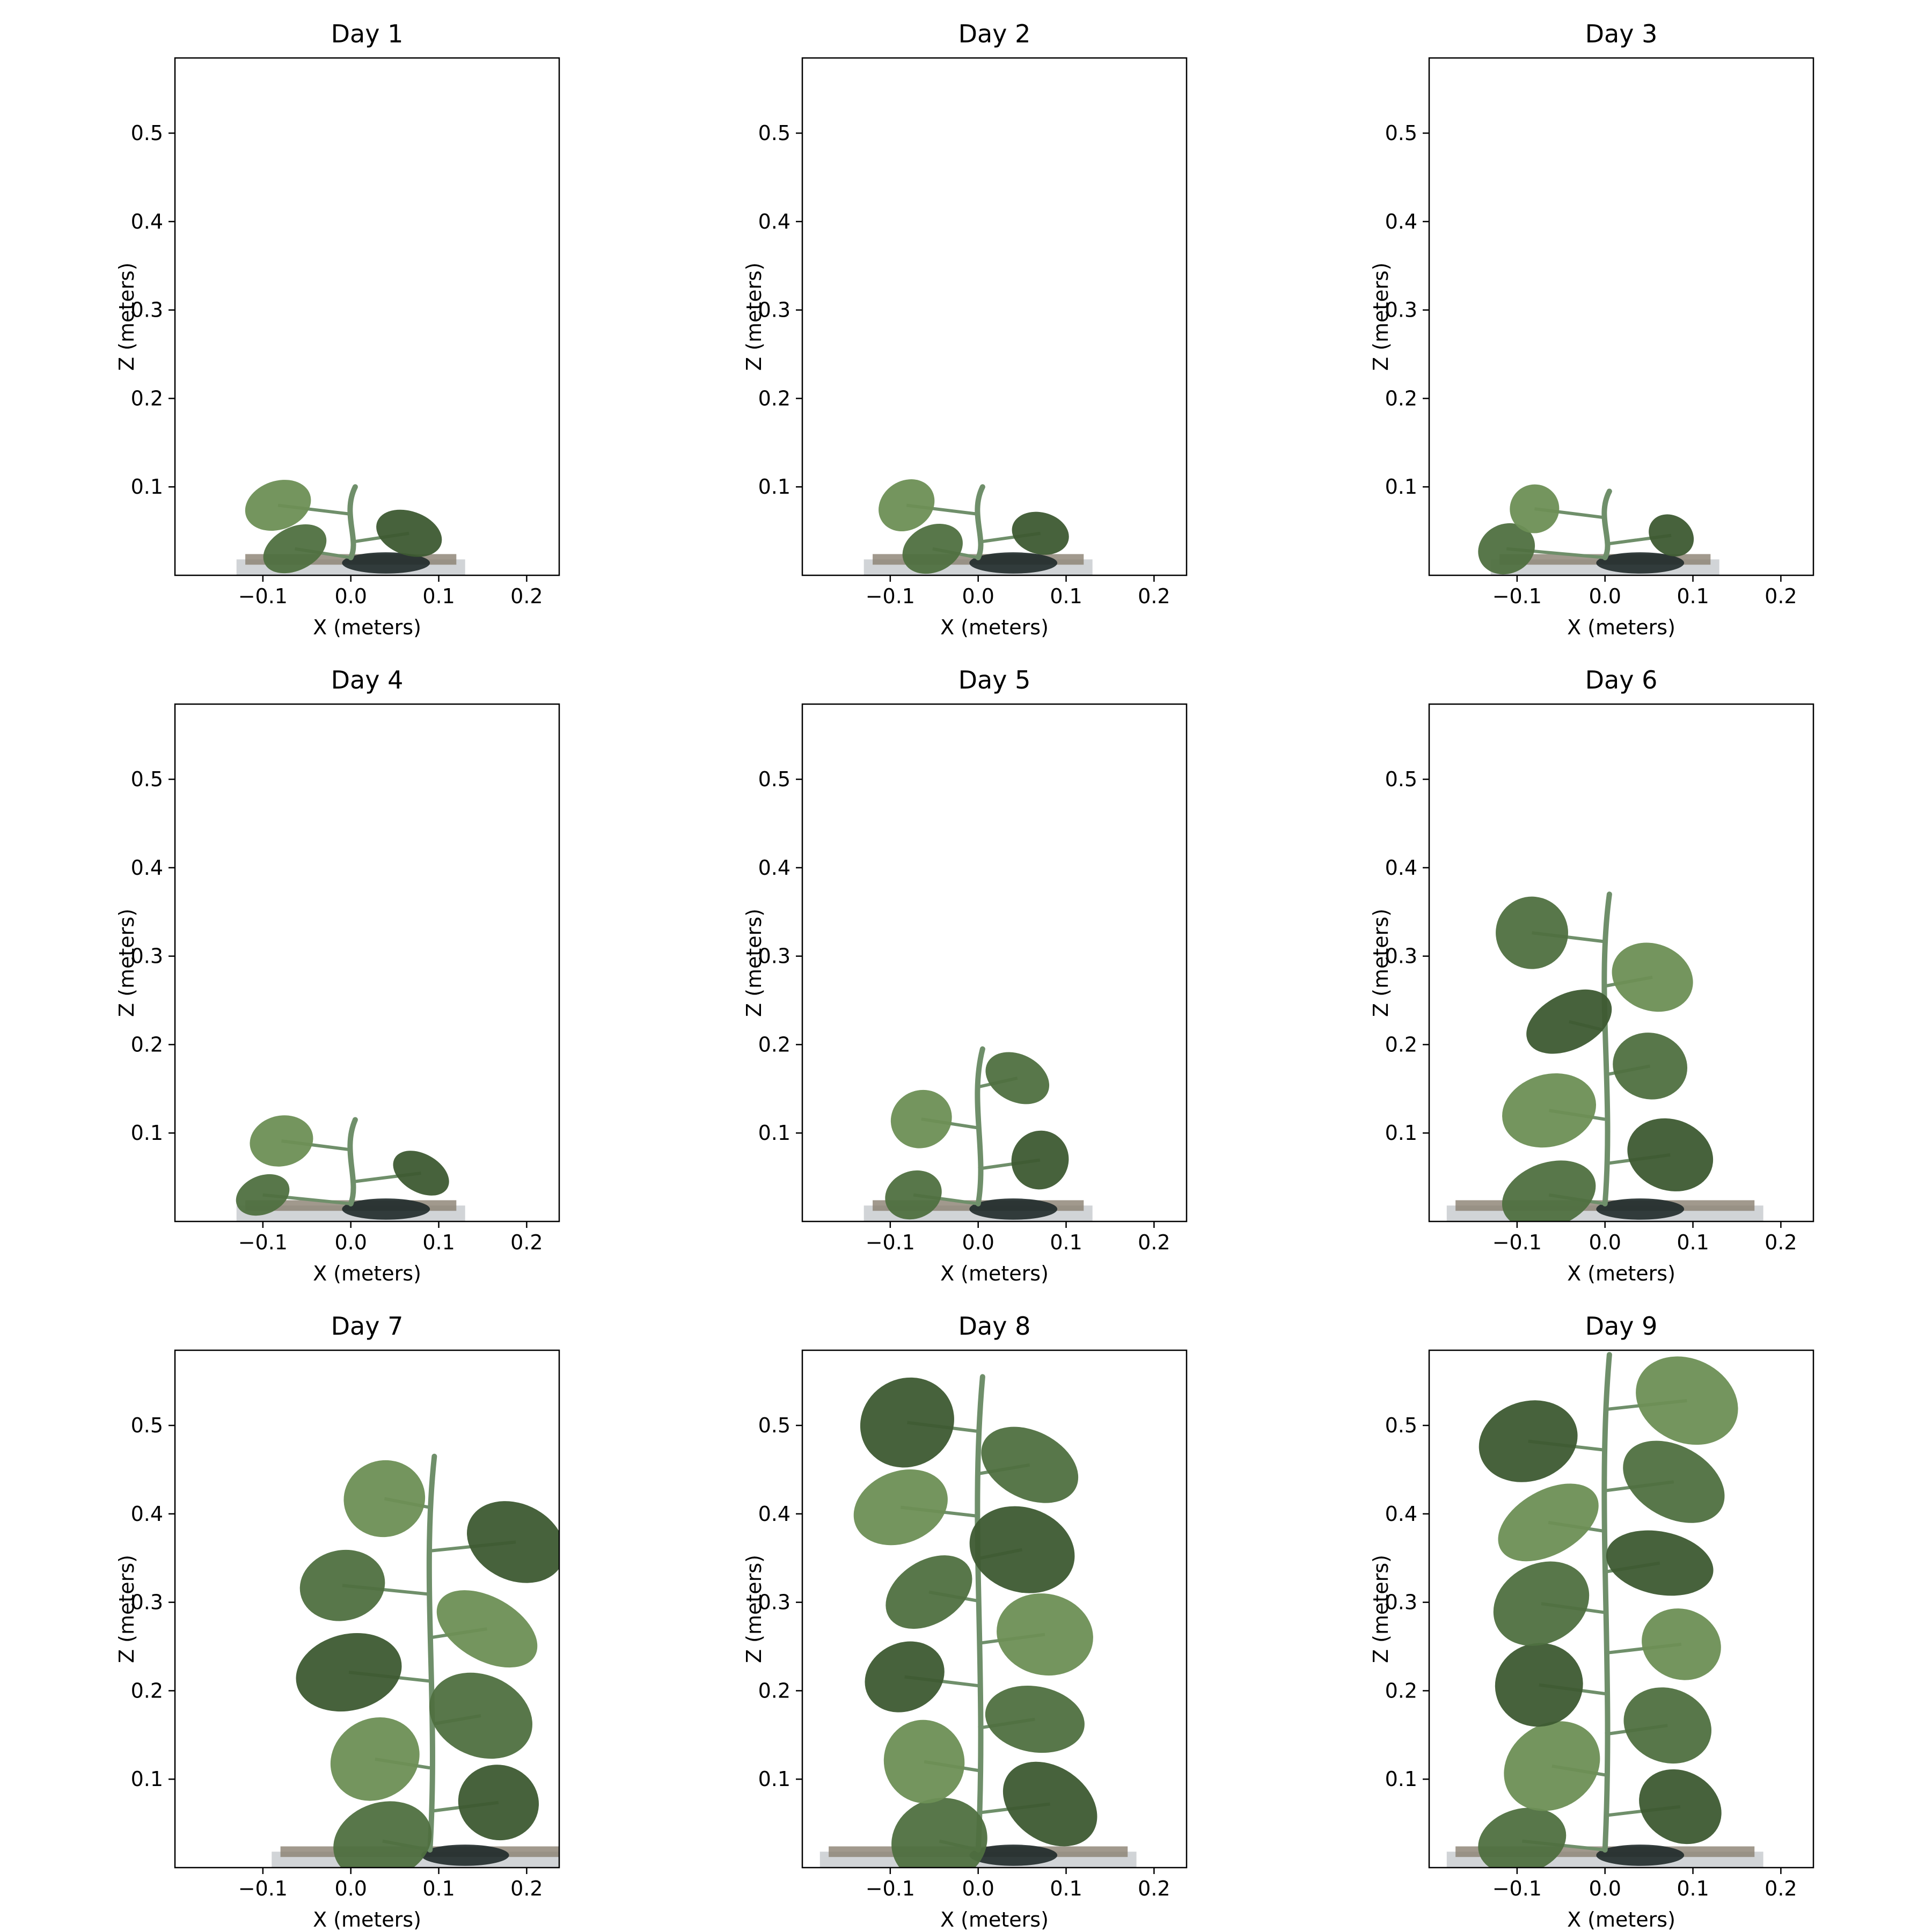 The width and height of the screenshot is (1932, 1932). I want to click on panel-title: Day 5, so click(994, 679).